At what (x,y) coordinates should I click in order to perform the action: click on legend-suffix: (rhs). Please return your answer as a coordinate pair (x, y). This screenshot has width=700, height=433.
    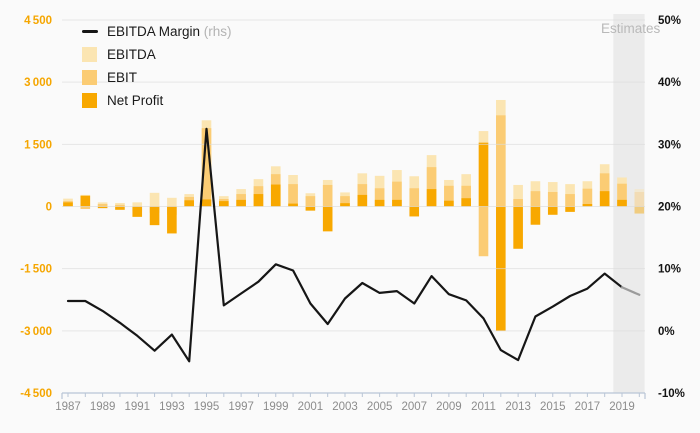
    Looking at the image, I should click on (217, 31).